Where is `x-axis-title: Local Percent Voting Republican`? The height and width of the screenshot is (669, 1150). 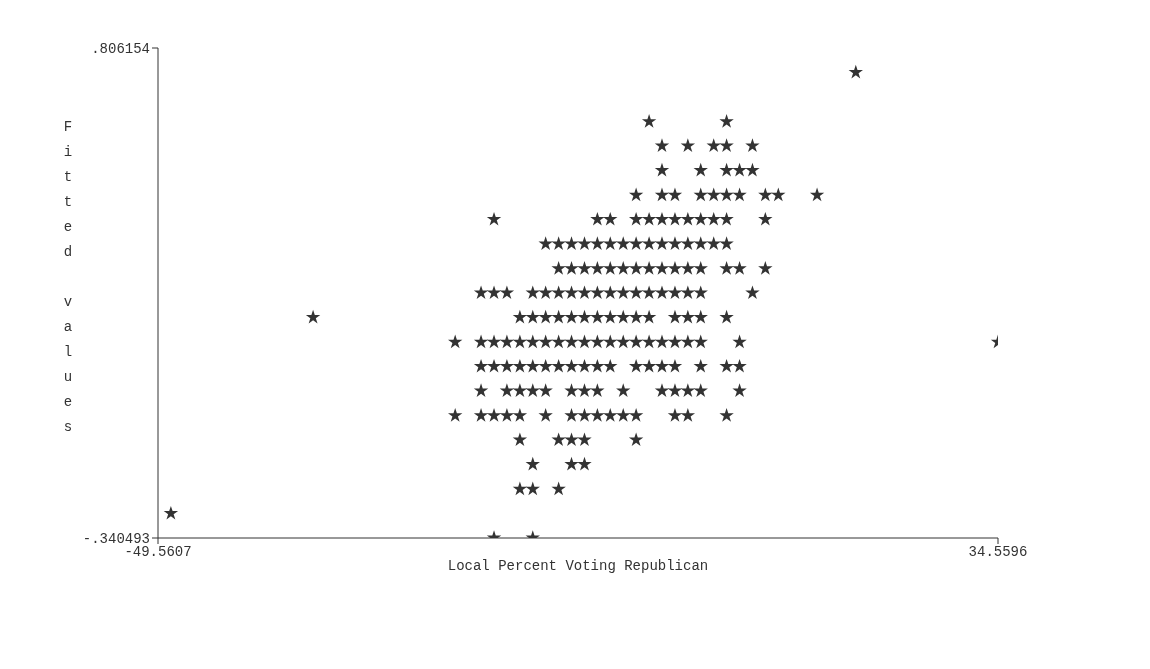
x-axis-title: Local Percent Voting Republican is located at coordinates (578, 566).